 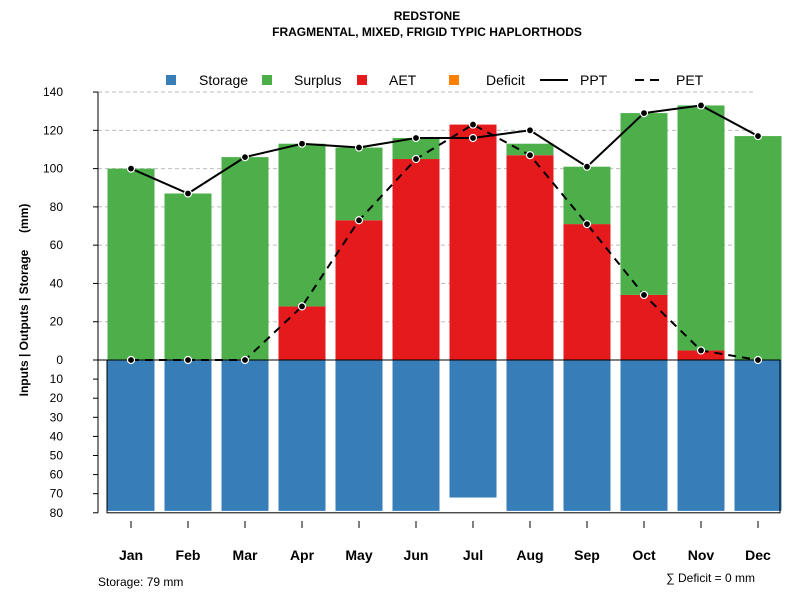 I want to click on x-tick-label: Aug, so click(x=529, y=555).